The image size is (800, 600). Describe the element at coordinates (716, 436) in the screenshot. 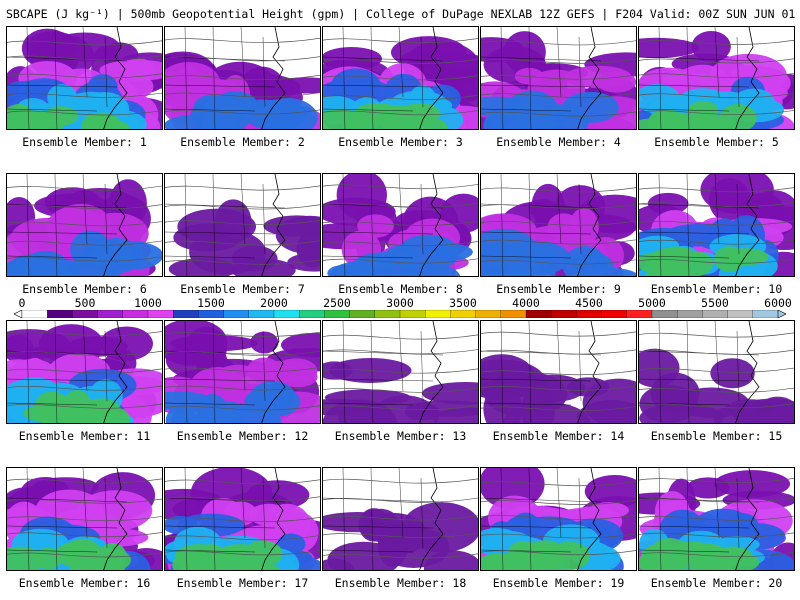

I see `ensemble-member-label: Ensemble Member: 15` at that location.